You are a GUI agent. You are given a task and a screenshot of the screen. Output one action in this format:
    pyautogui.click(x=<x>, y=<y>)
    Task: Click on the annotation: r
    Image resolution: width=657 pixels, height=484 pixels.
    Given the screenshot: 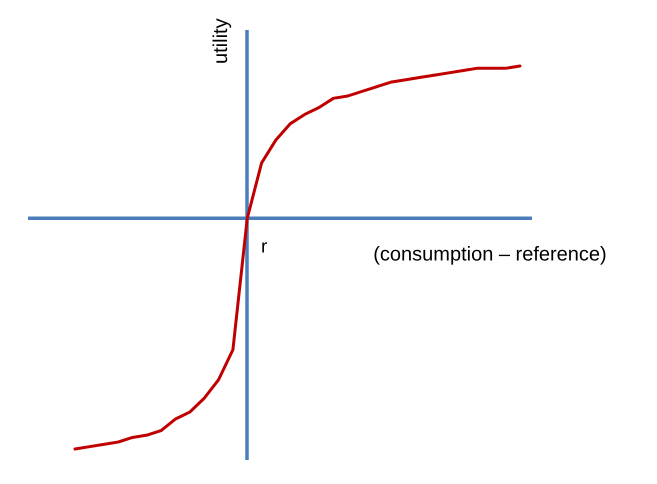 What is the action you would take?
    pyautogui.click(x=264, y=247)
    